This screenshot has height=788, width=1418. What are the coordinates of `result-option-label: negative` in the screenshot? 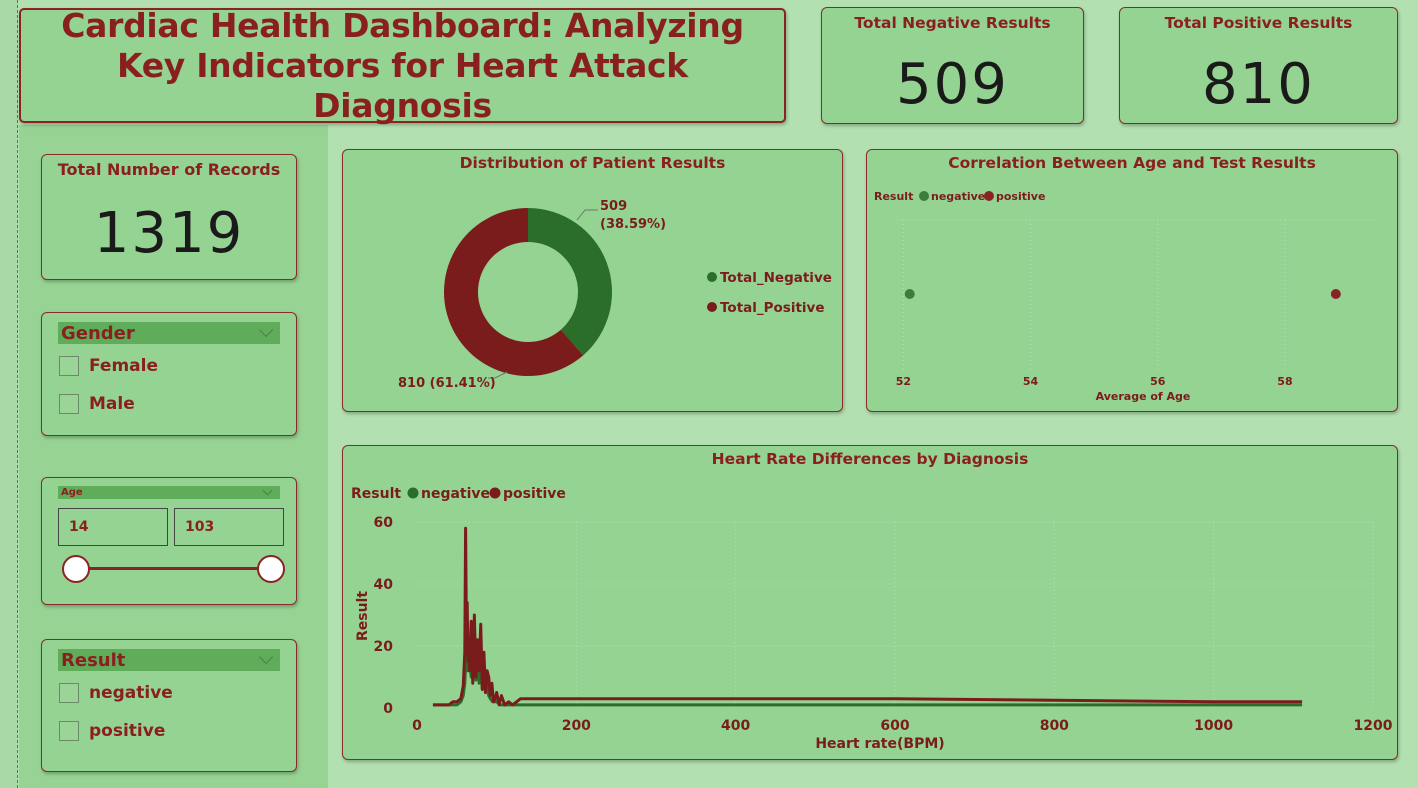 It's located at (131, 693).